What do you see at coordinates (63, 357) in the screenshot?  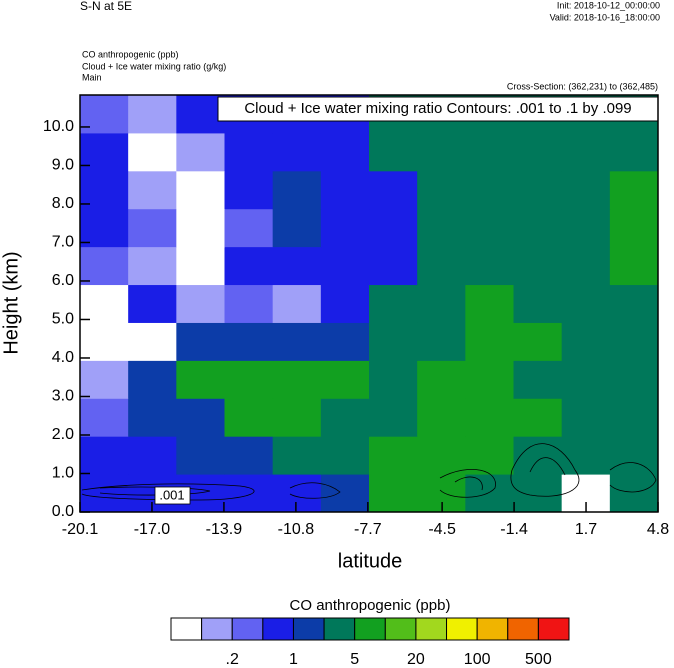 I see `y-tick-label: 4.0` at bounding box center [63, 357].